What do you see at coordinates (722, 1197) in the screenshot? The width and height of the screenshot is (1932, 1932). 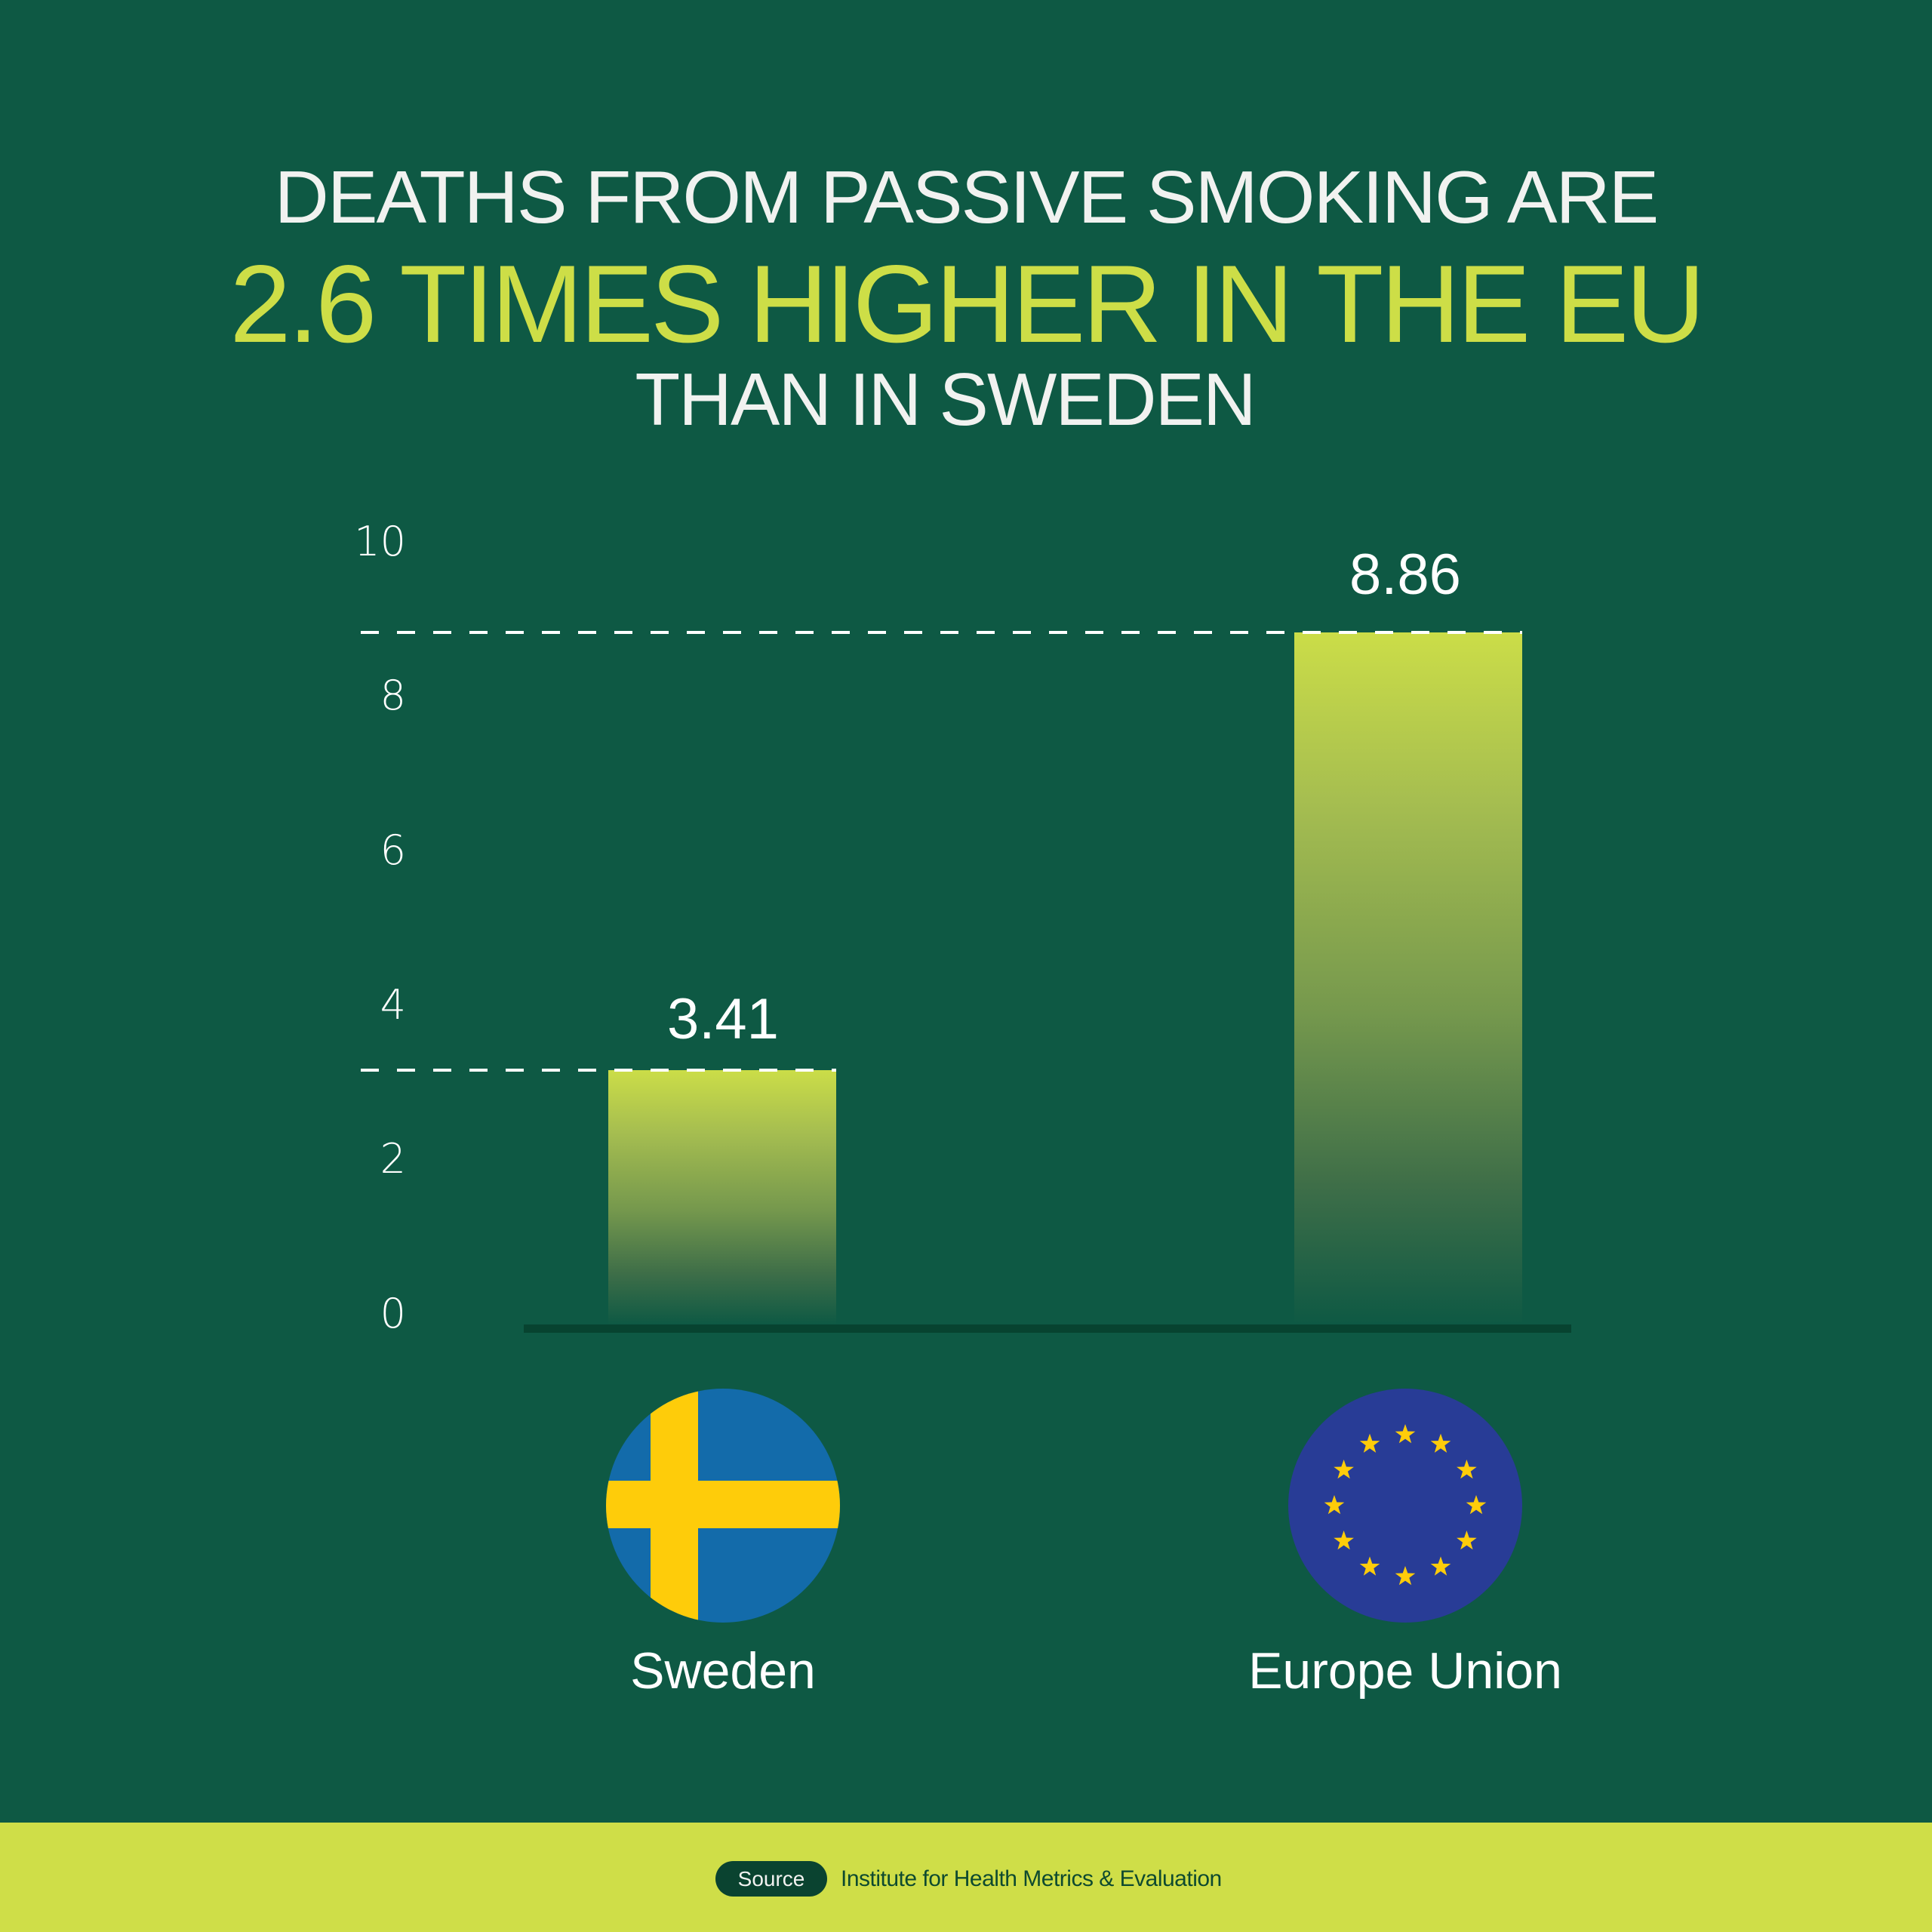 I see `bar-sweden` at bounding box center [722, 1197].